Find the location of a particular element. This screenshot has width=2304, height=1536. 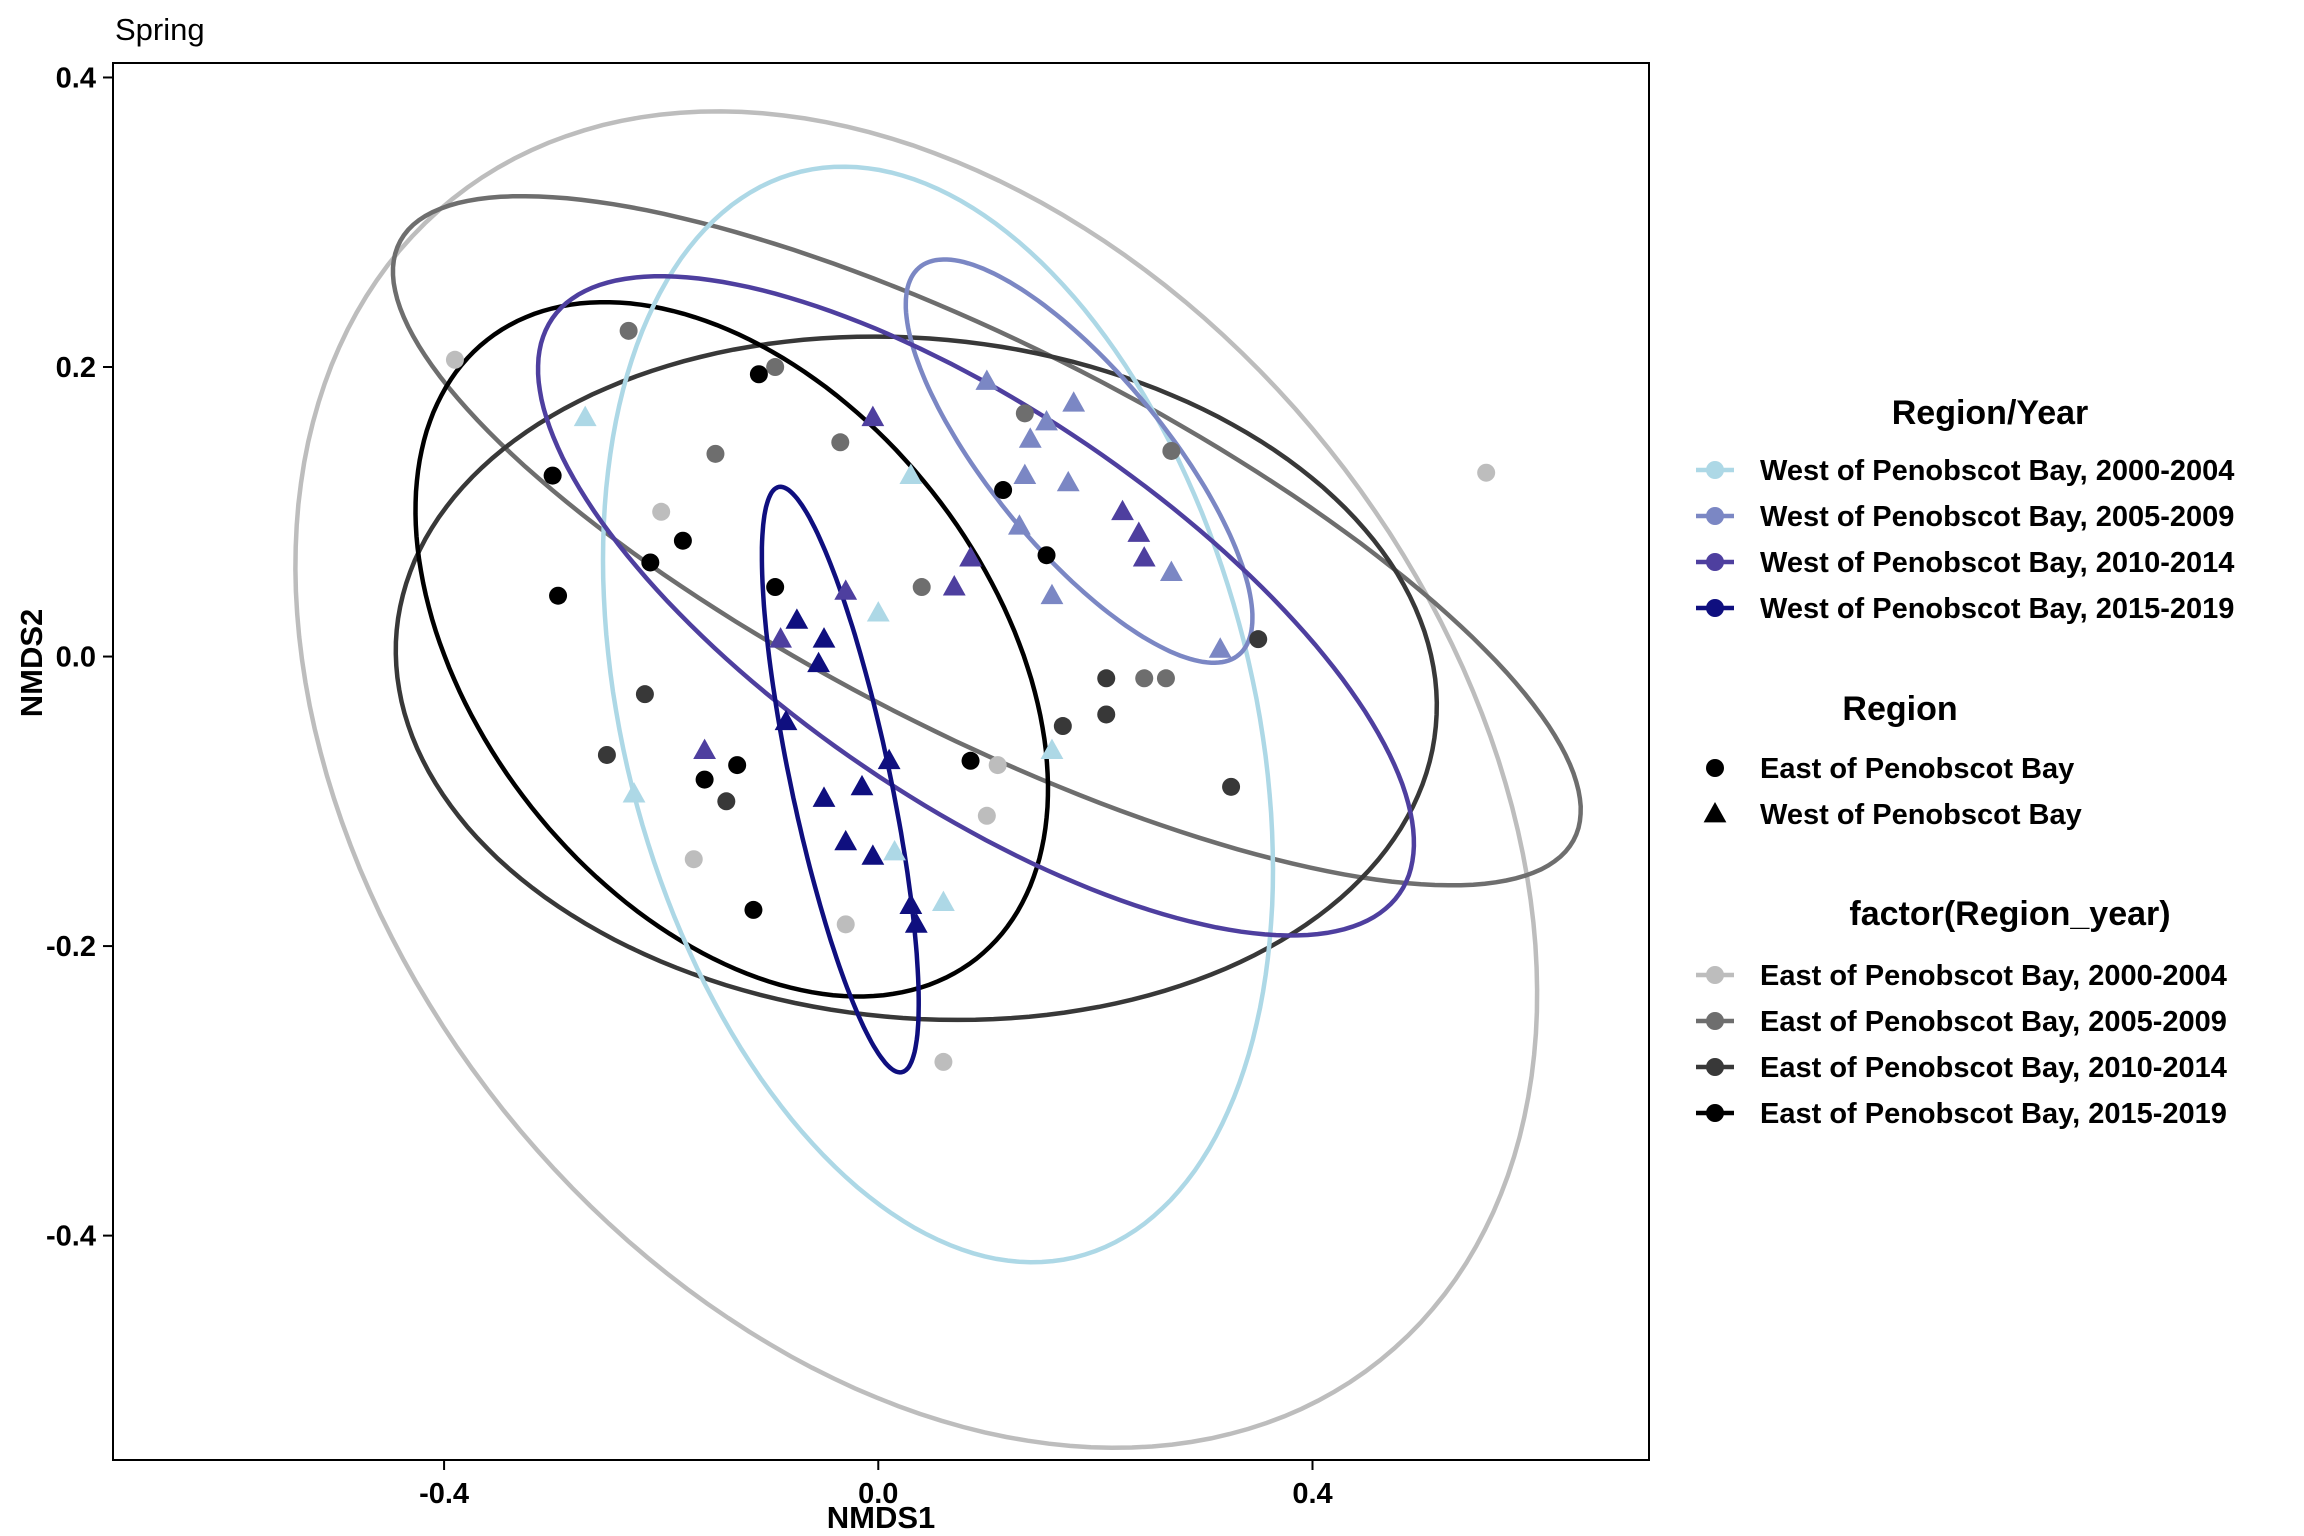

legend-label: East of Penobscot Bay, 2000-2004 is located at coordinates (1993, 976).